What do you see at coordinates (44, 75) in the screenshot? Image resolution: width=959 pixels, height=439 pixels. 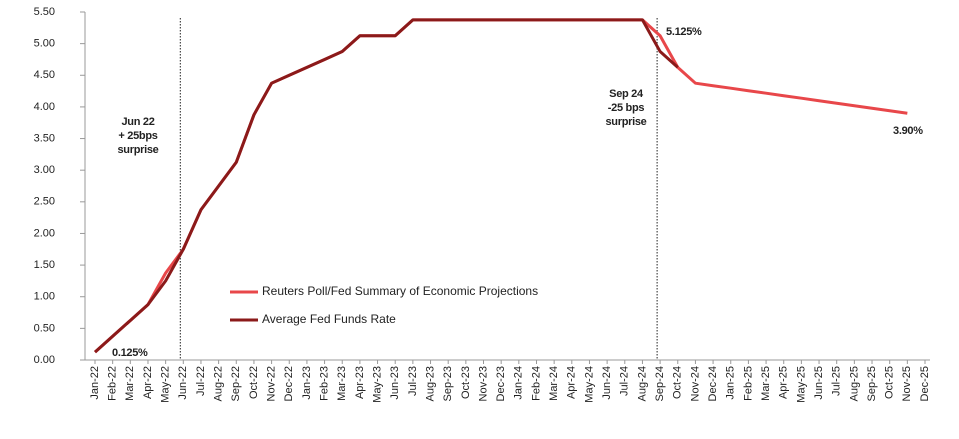 I see `y-tick-label: 4.50` at bounding box center [44, 75].